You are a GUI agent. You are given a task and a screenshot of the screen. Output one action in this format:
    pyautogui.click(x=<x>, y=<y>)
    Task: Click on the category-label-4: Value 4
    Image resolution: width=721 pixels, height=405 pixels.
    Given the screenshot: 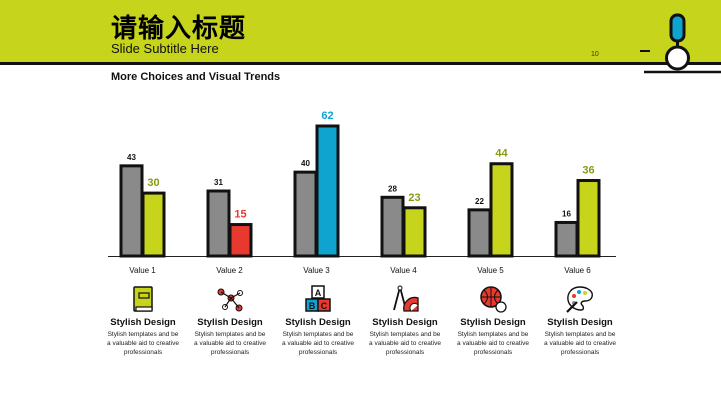 What is the action you would take?
    pyautogui.click(x=403, y=270)
    